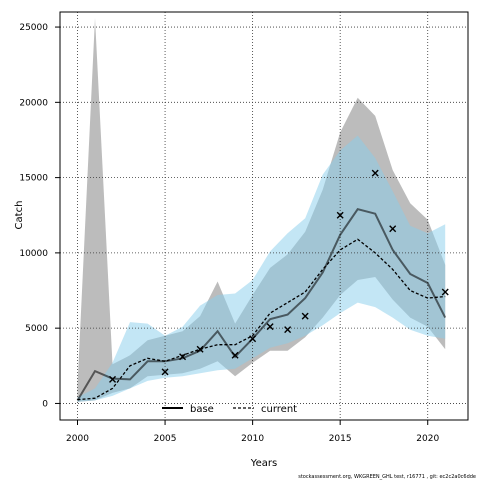 The height and width of the screenshot is (480, 480). What do you see at coordinates (77, 439) in the screenshot?
I see `x-tick-label: 2000` at bounding box center [77, 439].